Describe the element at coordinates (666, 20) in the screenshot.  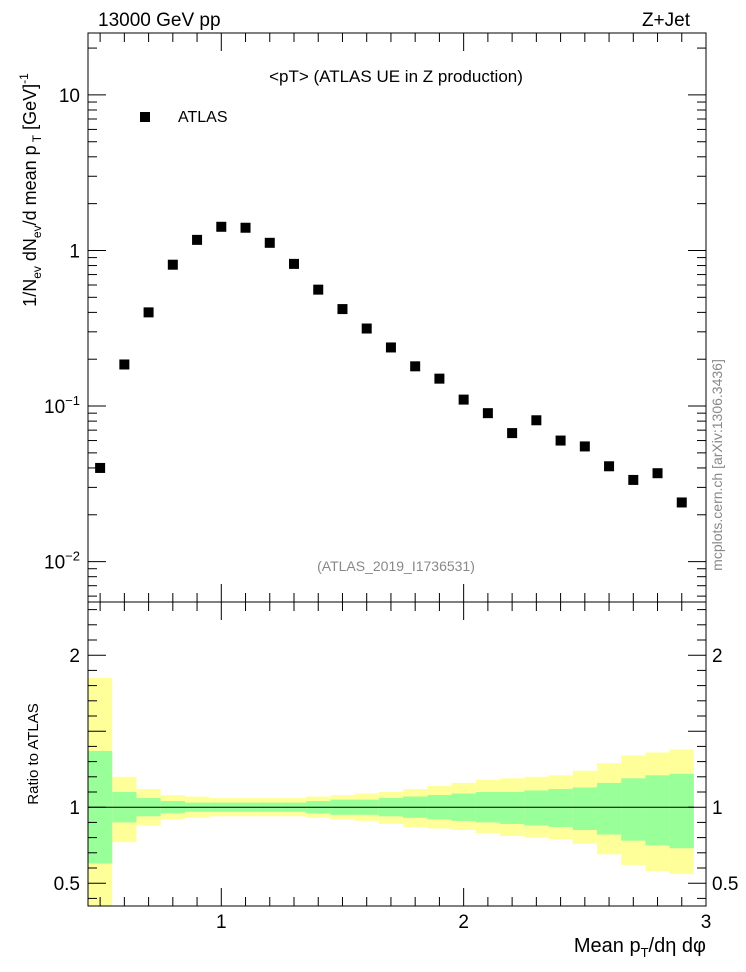
I see `header-right: Z+Jet` at that location.